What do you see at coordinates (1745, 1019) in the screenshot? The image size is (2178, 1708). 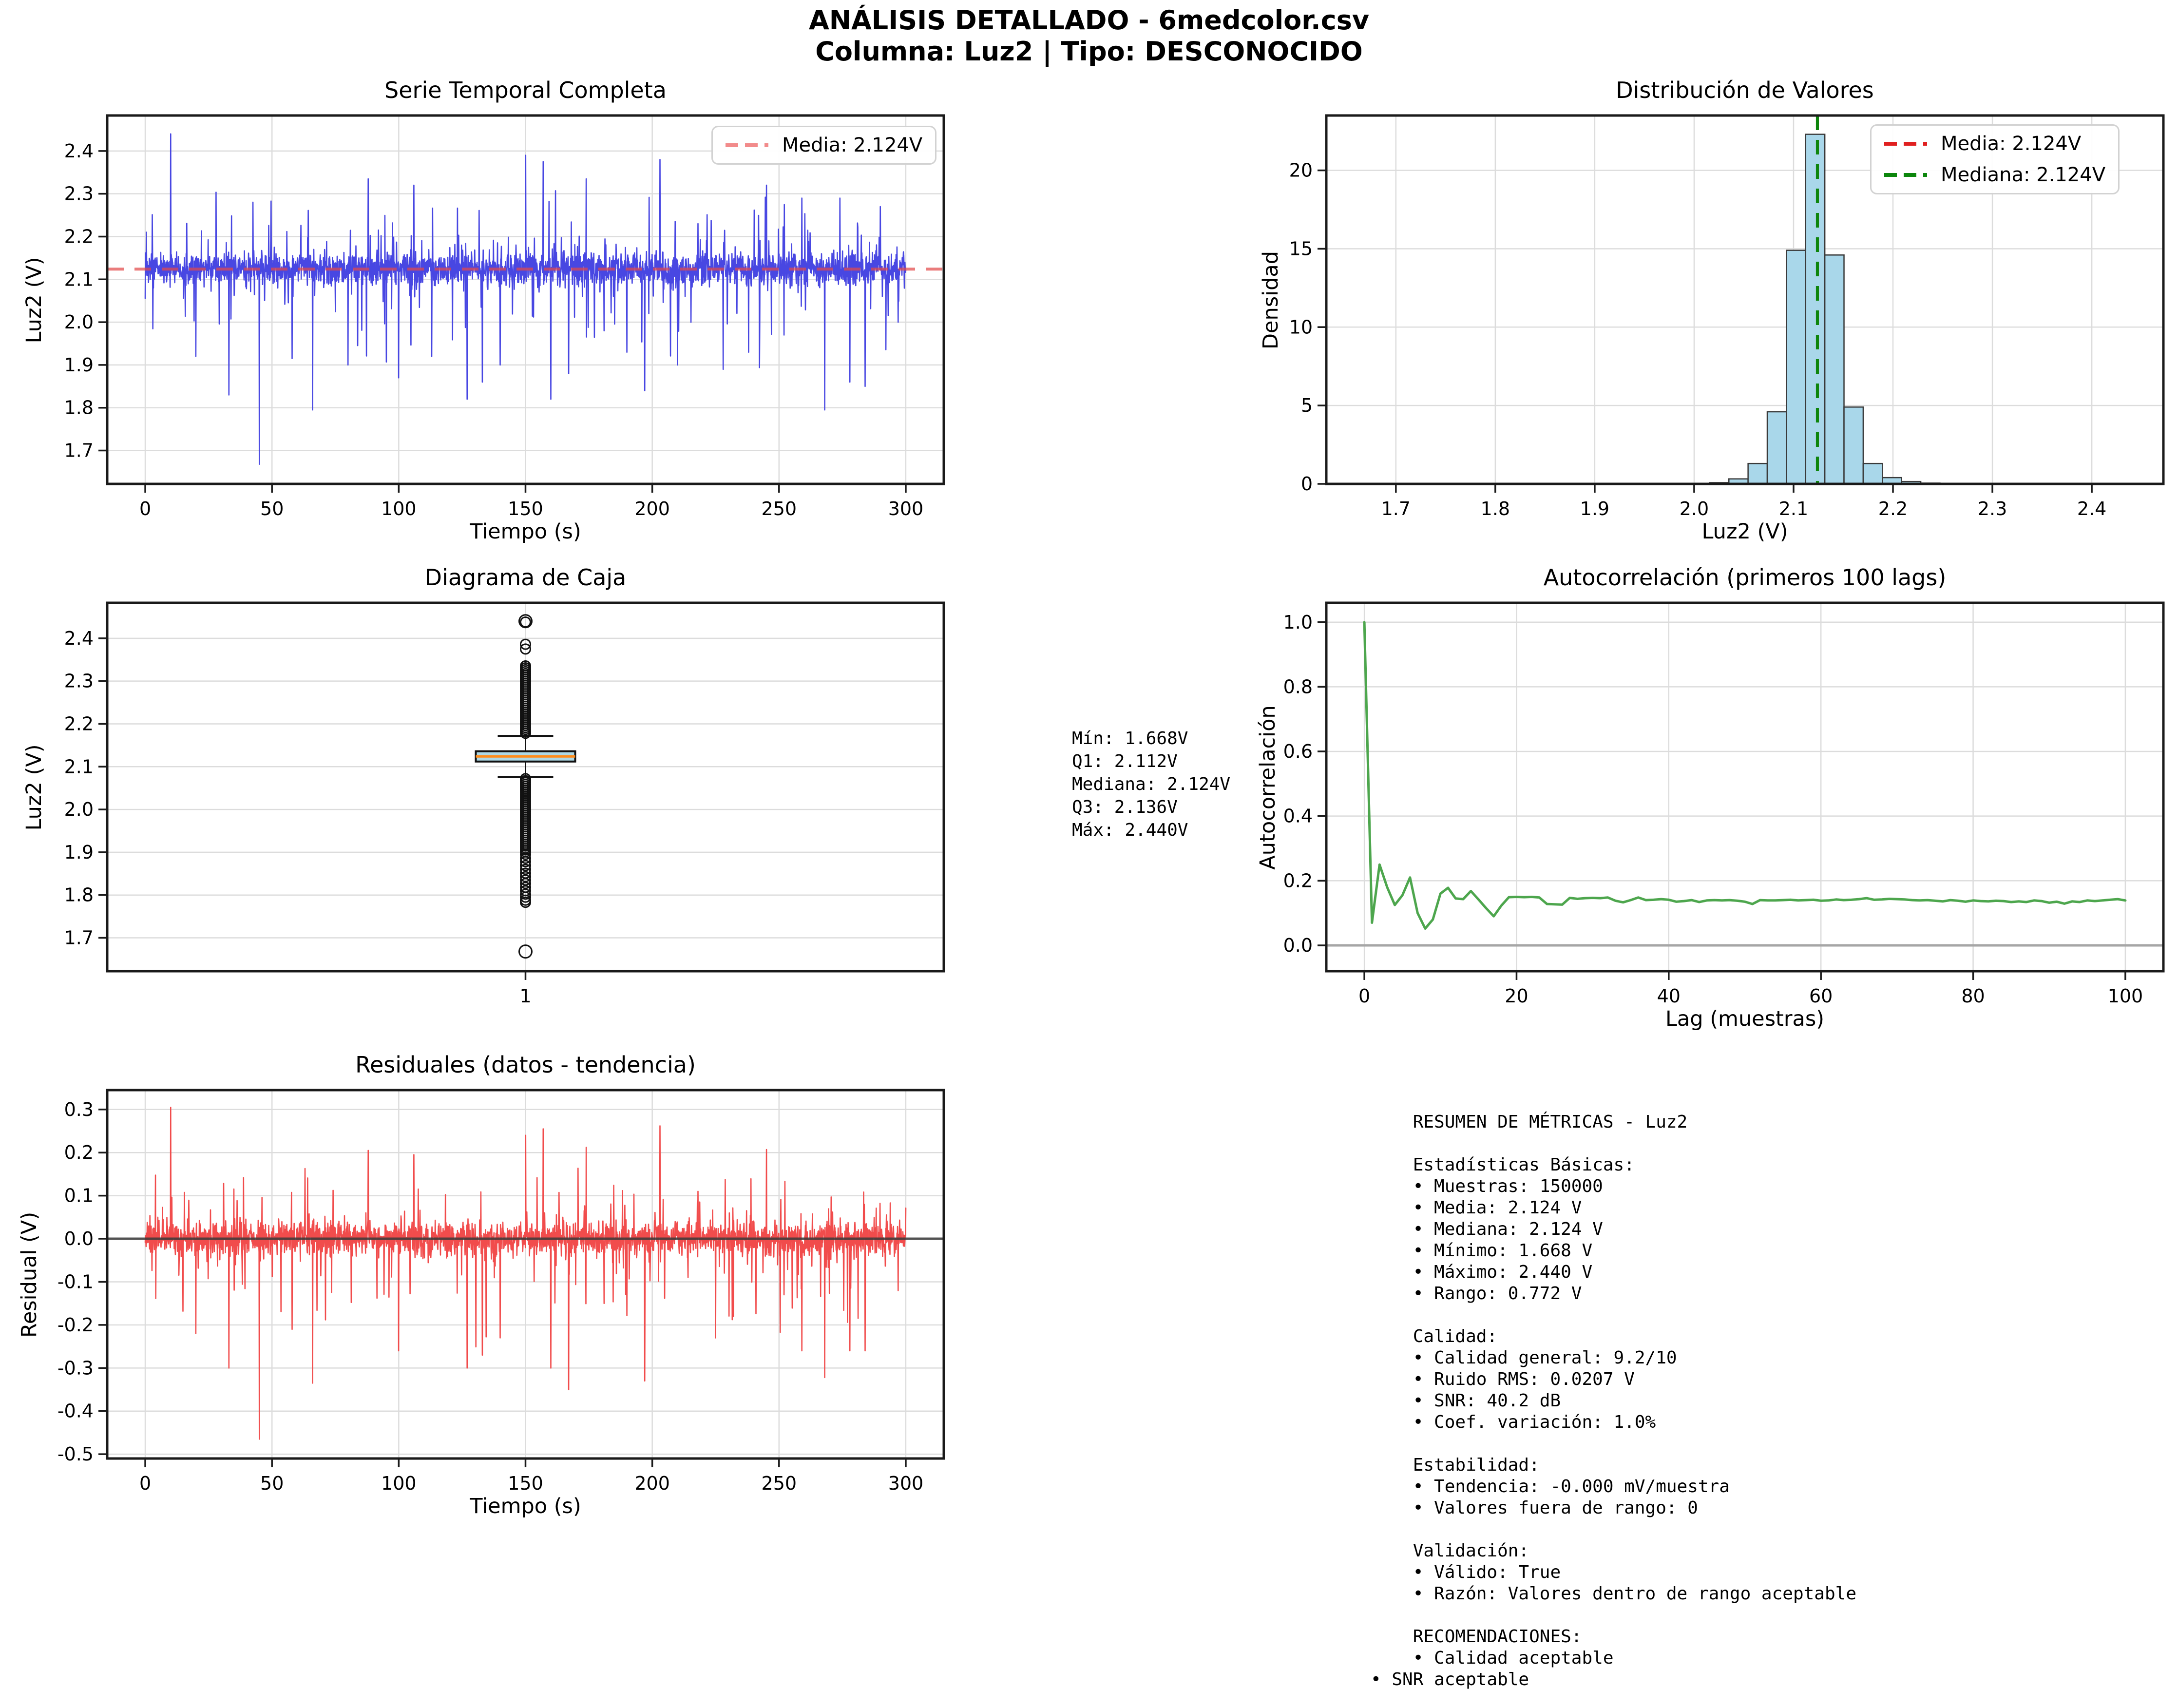 I see `autocorr-xlabel: Lag (muestras)` at bounding box center [1745, 1019].